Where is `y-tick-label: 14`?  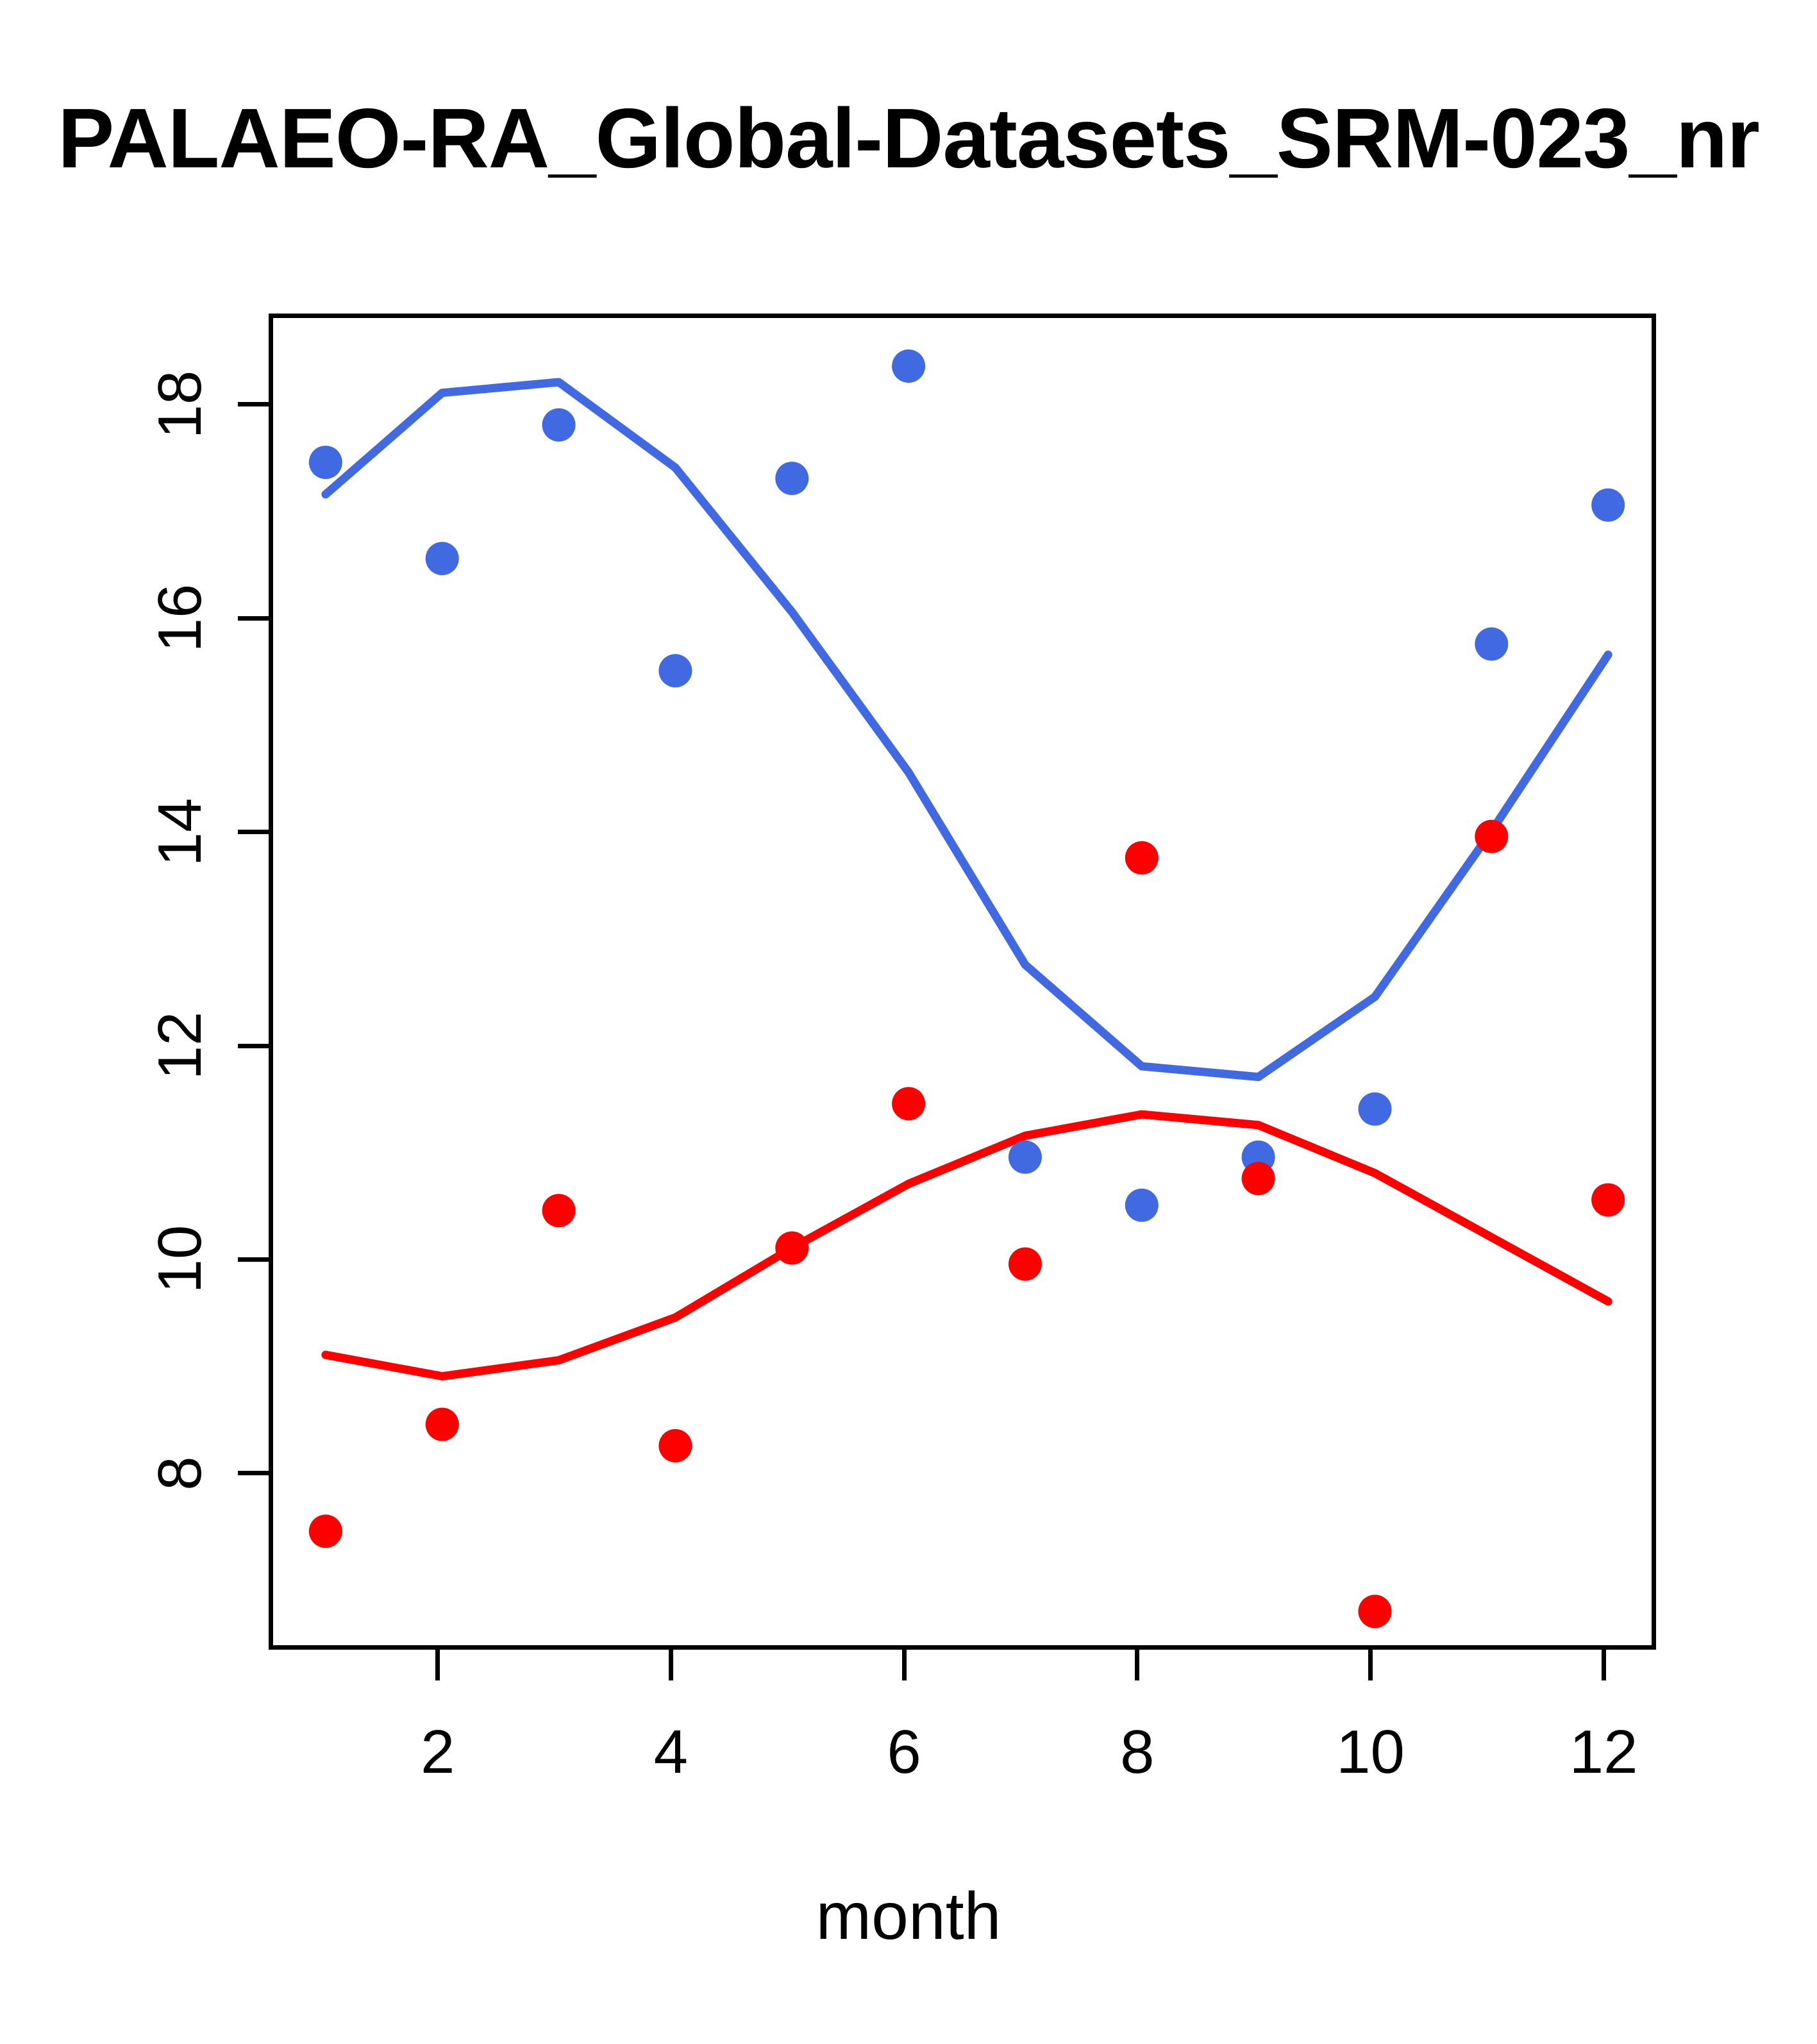
y-tick-label: 14 is located at coordinates (180, 832).